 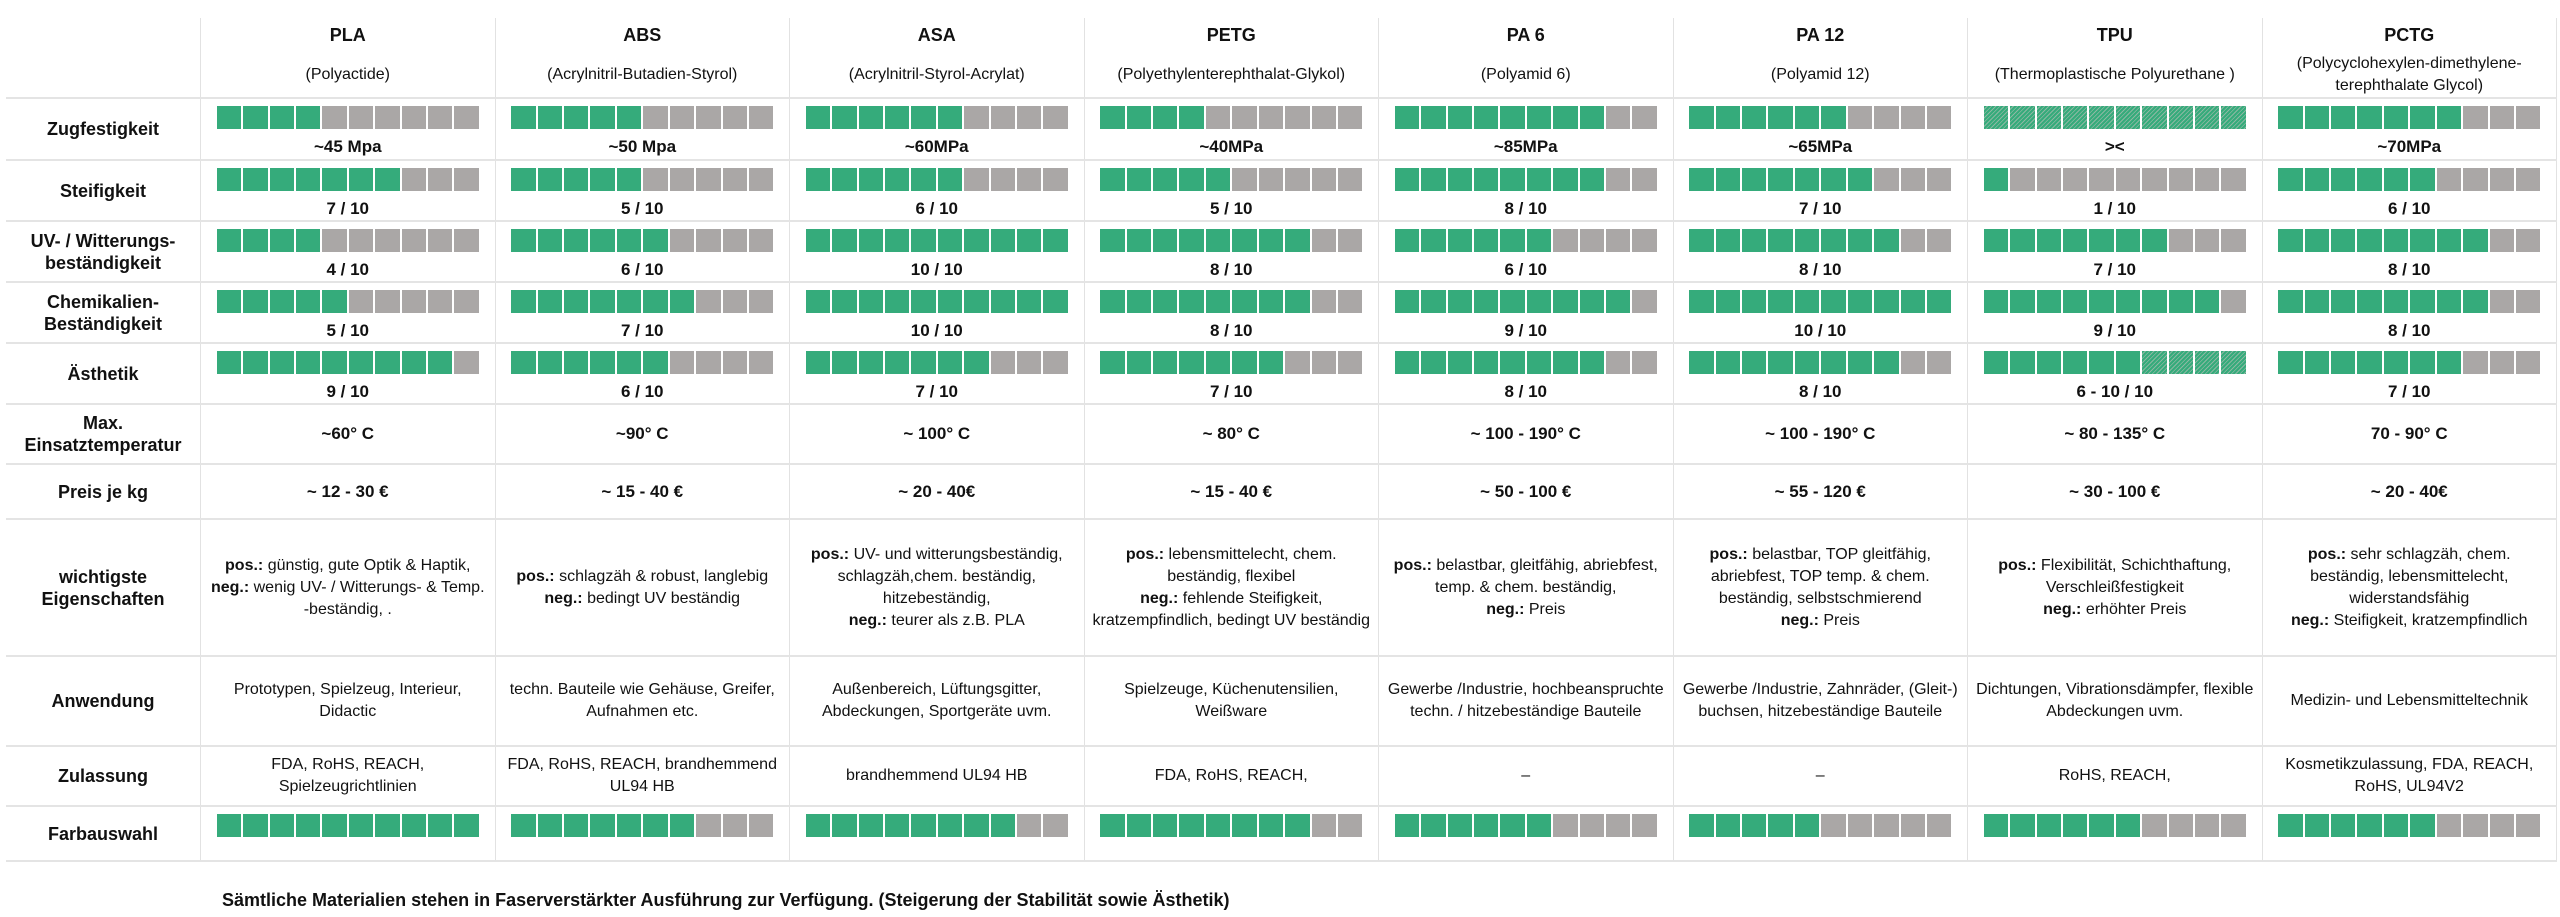 I want to click on rating-cell: ~85MPa, so click(x=1526, y=130).